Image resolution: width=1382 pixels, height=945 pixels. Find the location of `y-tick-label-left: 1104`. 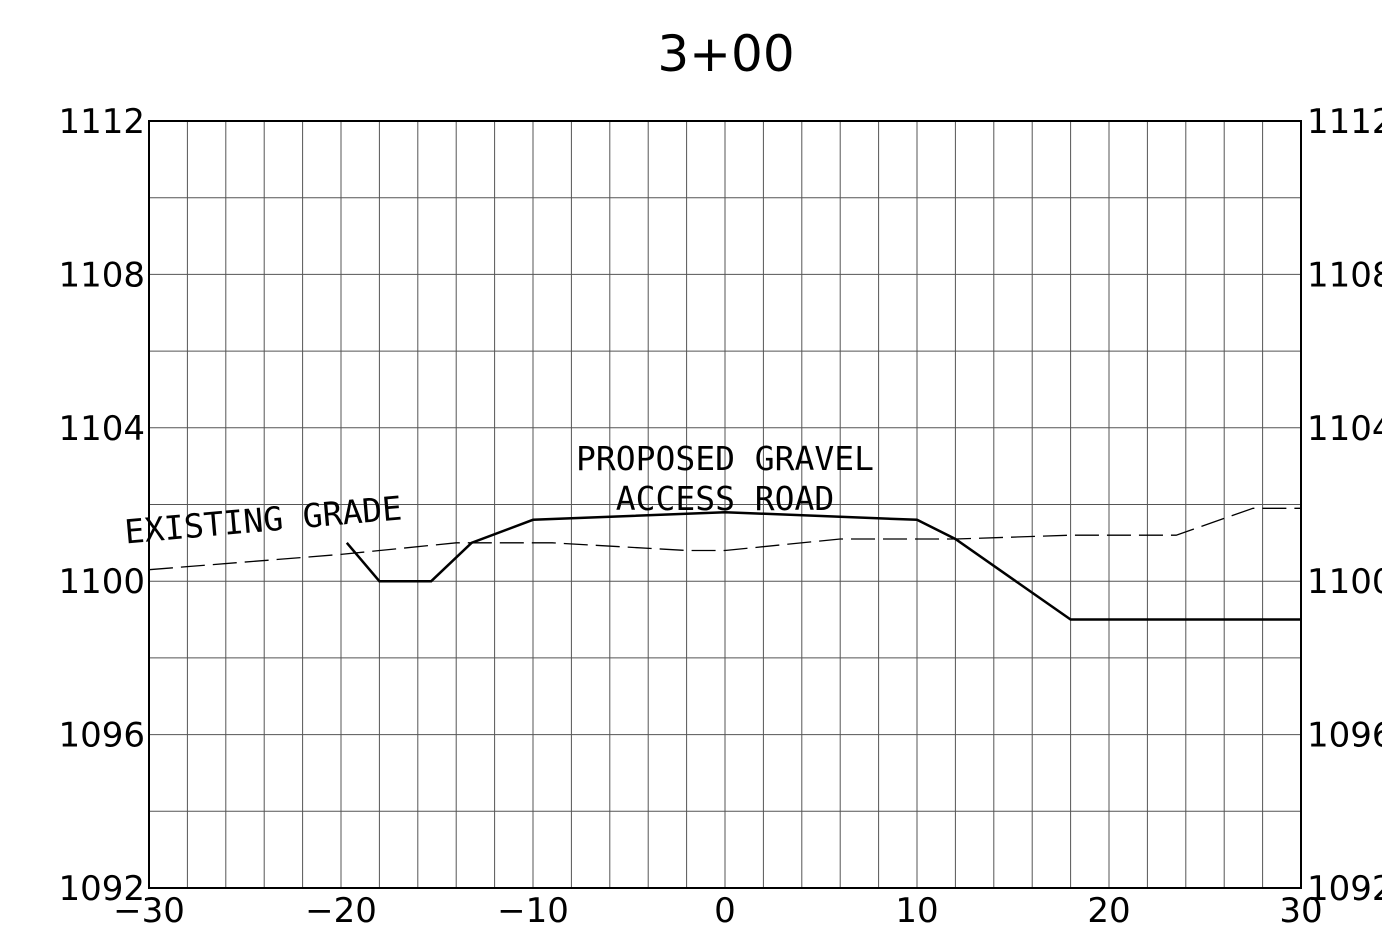

y-tick-label-left: 1104 is located at coordinates (101, 429).